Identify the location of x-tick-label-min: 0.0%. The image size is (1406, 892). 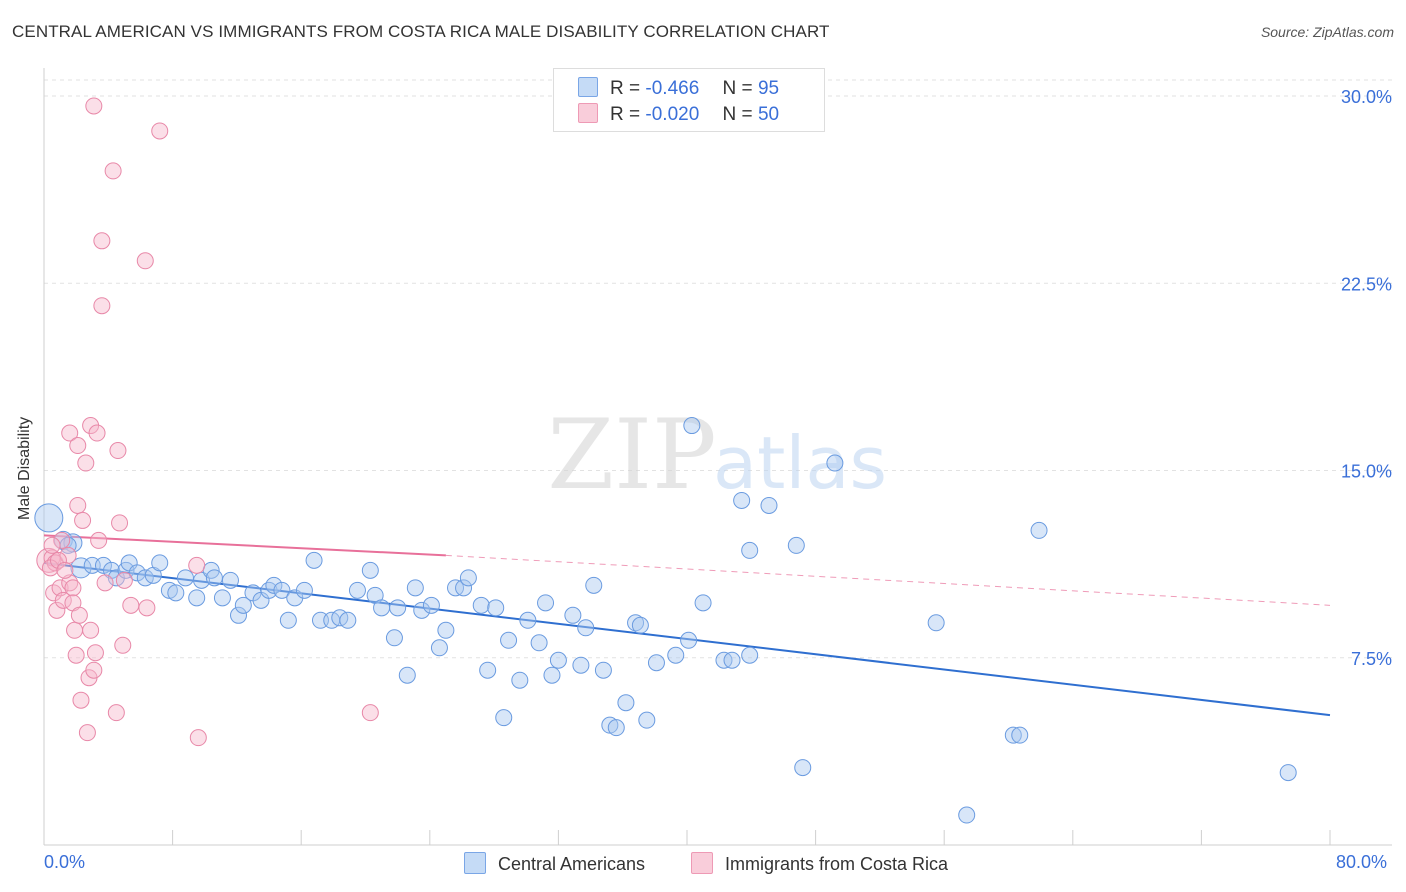
(65, 862).